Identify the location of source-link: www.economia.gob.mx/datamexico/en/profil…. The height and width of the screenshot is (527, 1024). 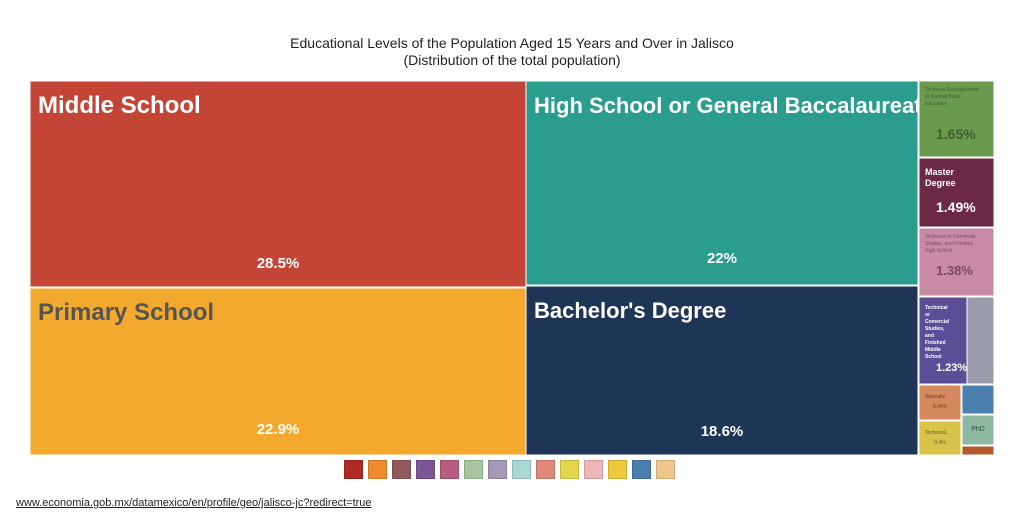
(194, 503).